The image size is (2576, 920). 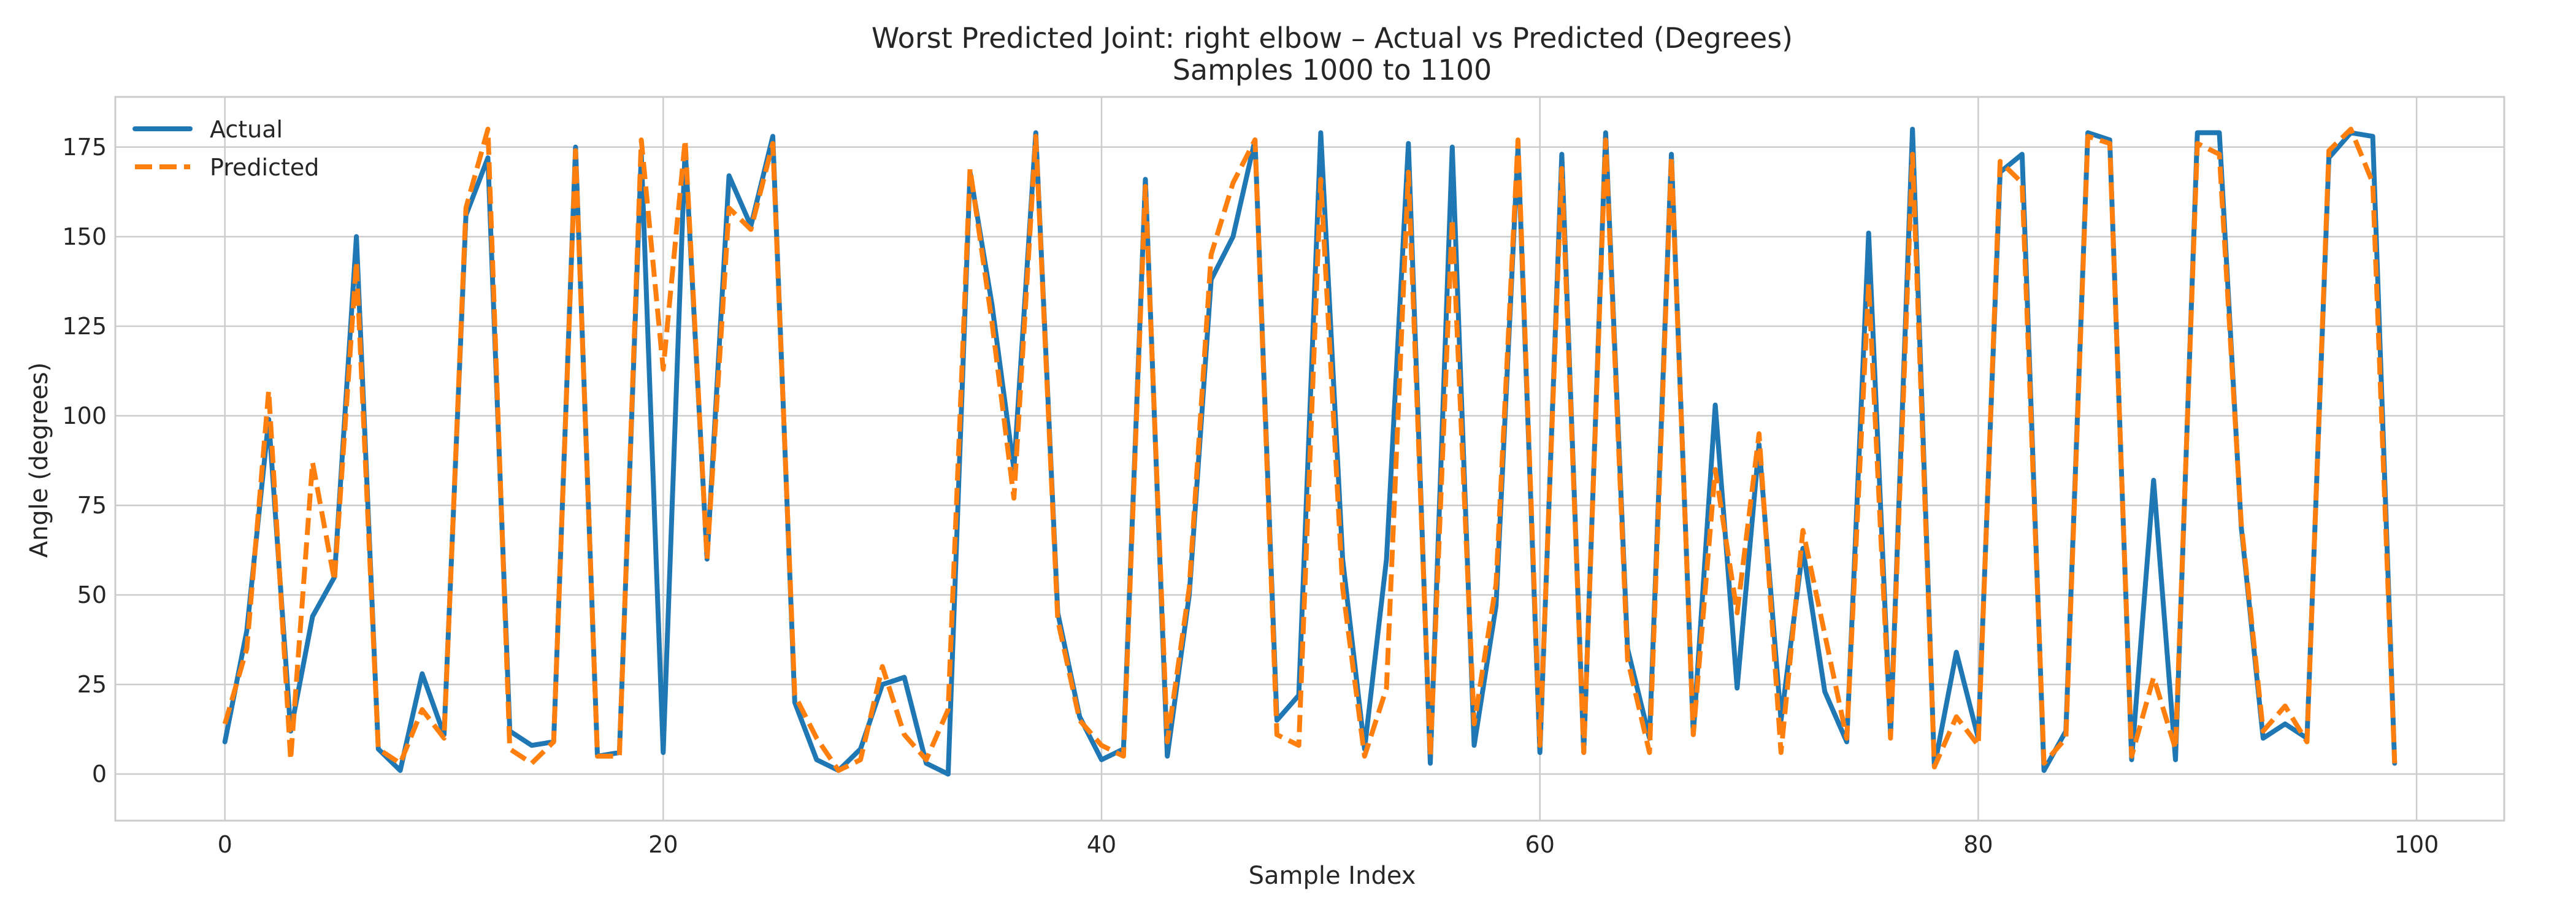 I want to click on y-tick-label: 0, so click(x=99, y=774).